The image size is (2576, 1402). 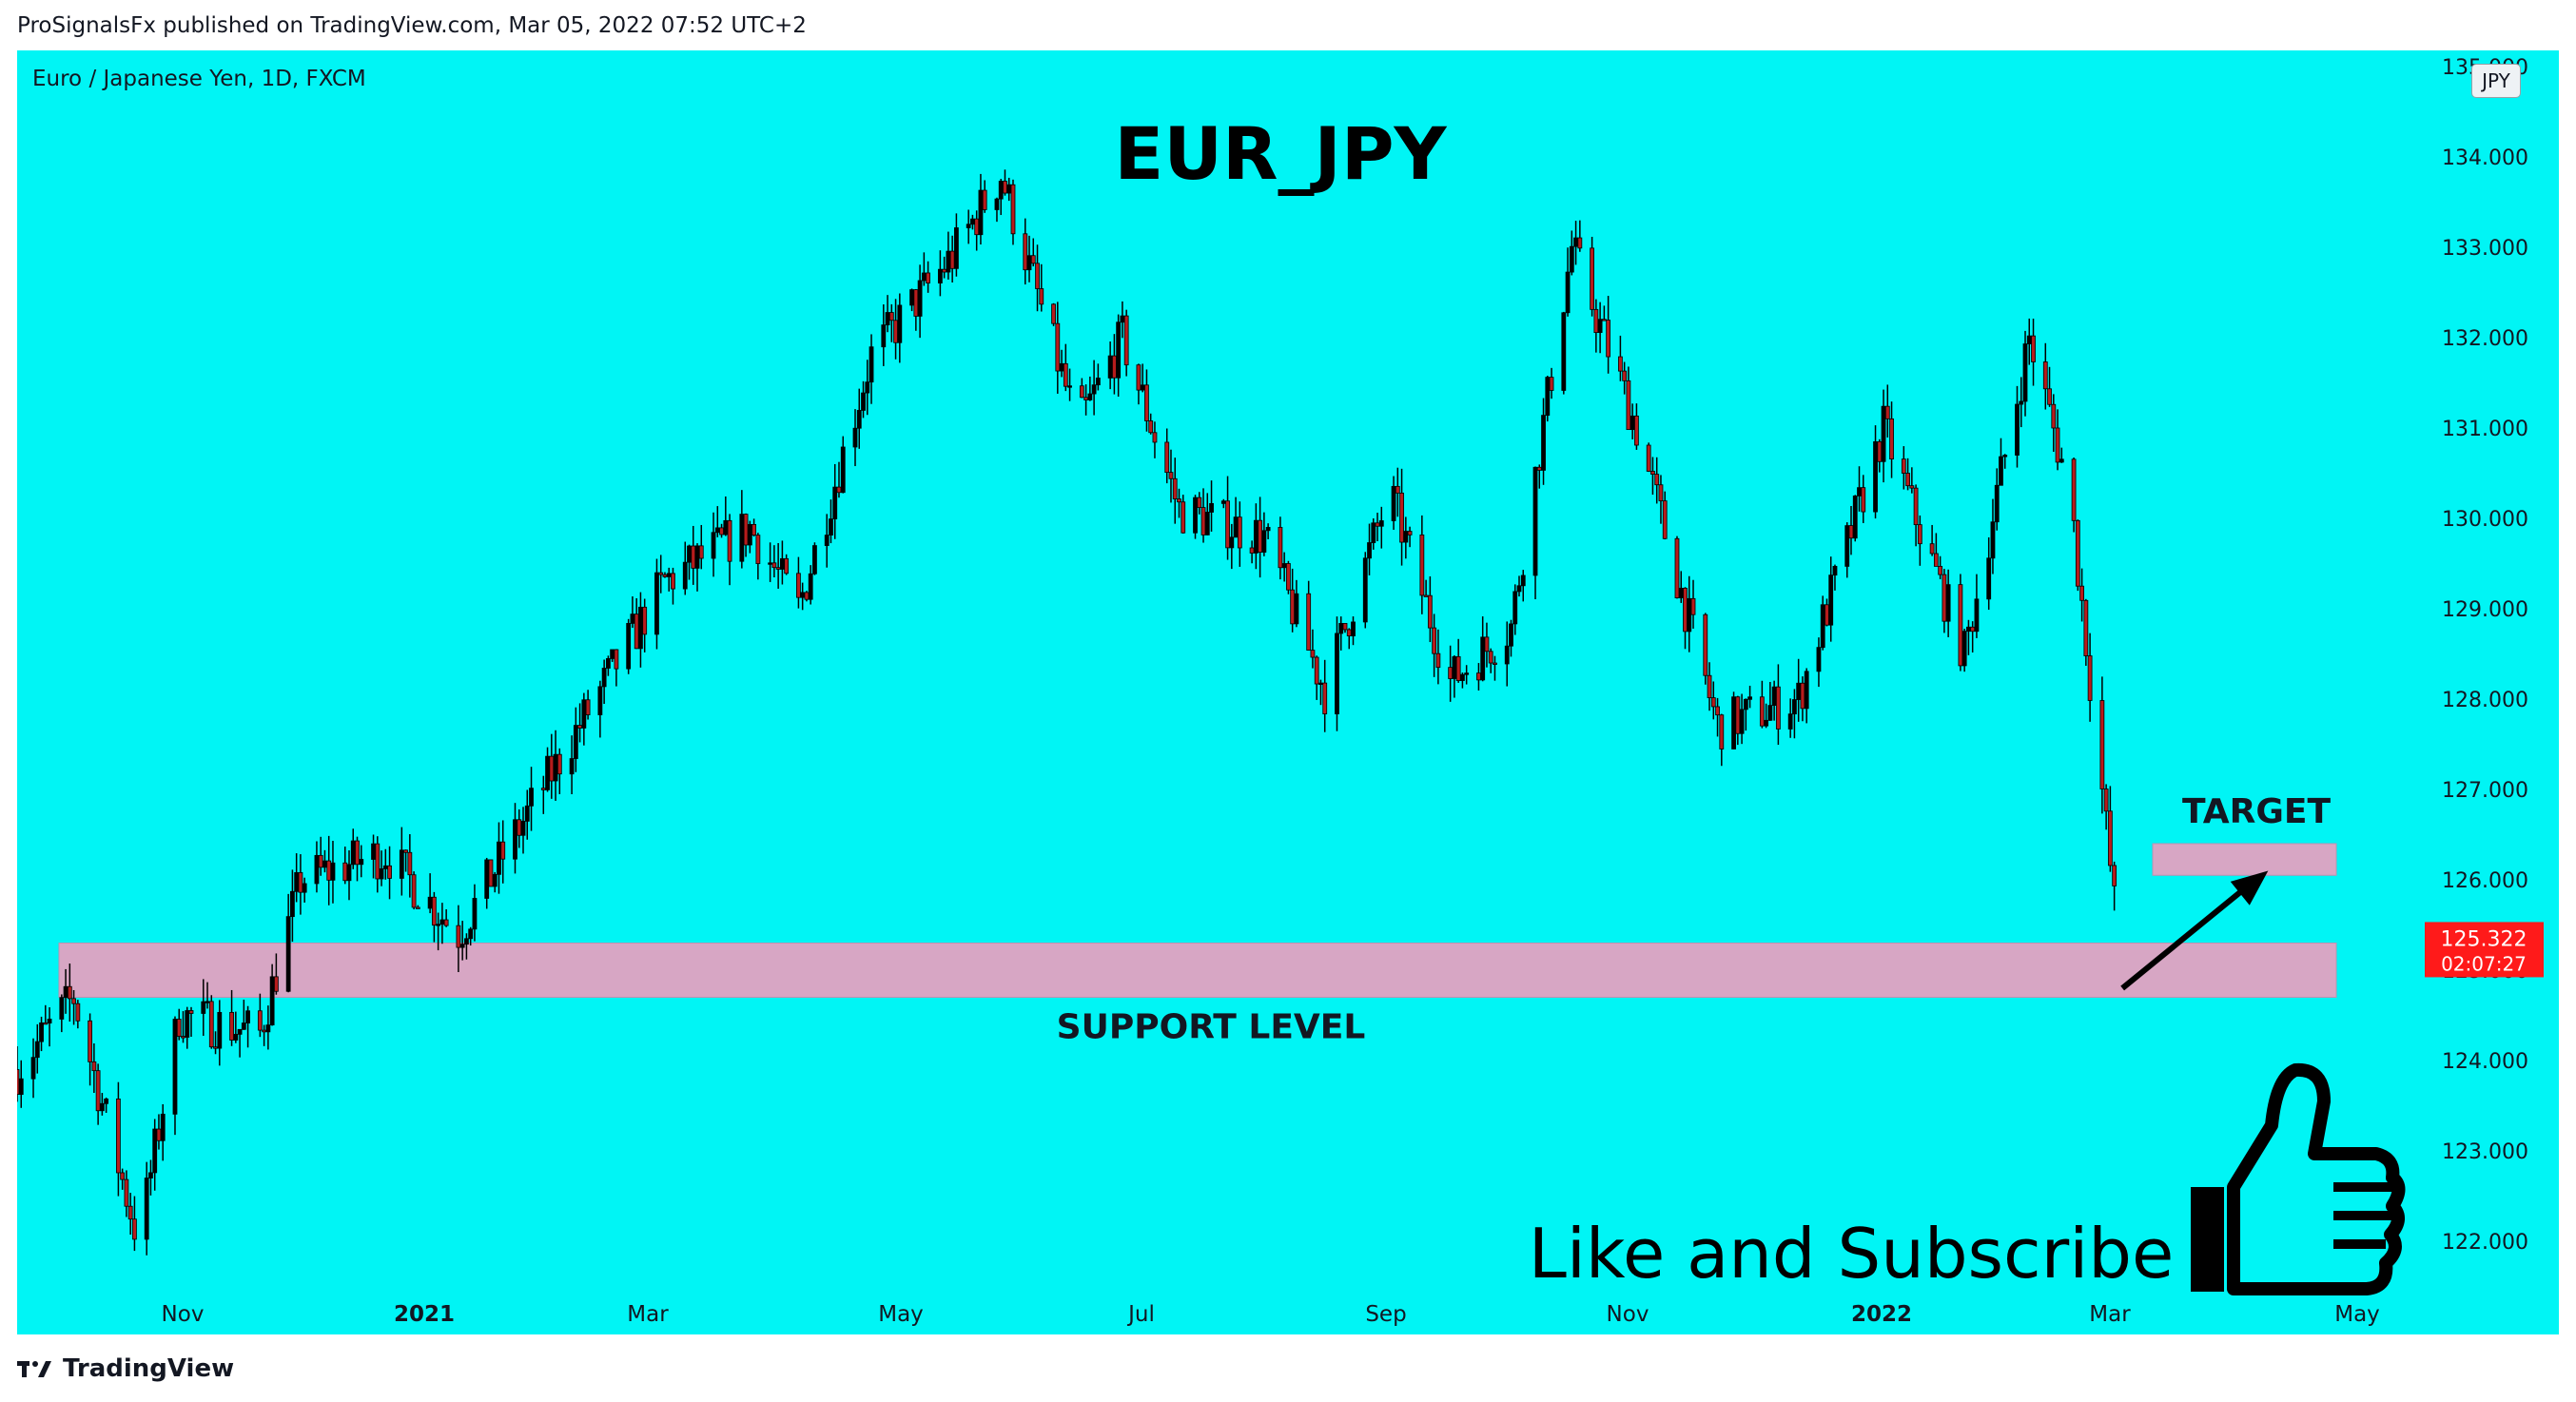 What do you see at coordinates (2484, 939) in the screenshot?
I see `last-price-value: 125.322` at bounding box center [2484, 939].